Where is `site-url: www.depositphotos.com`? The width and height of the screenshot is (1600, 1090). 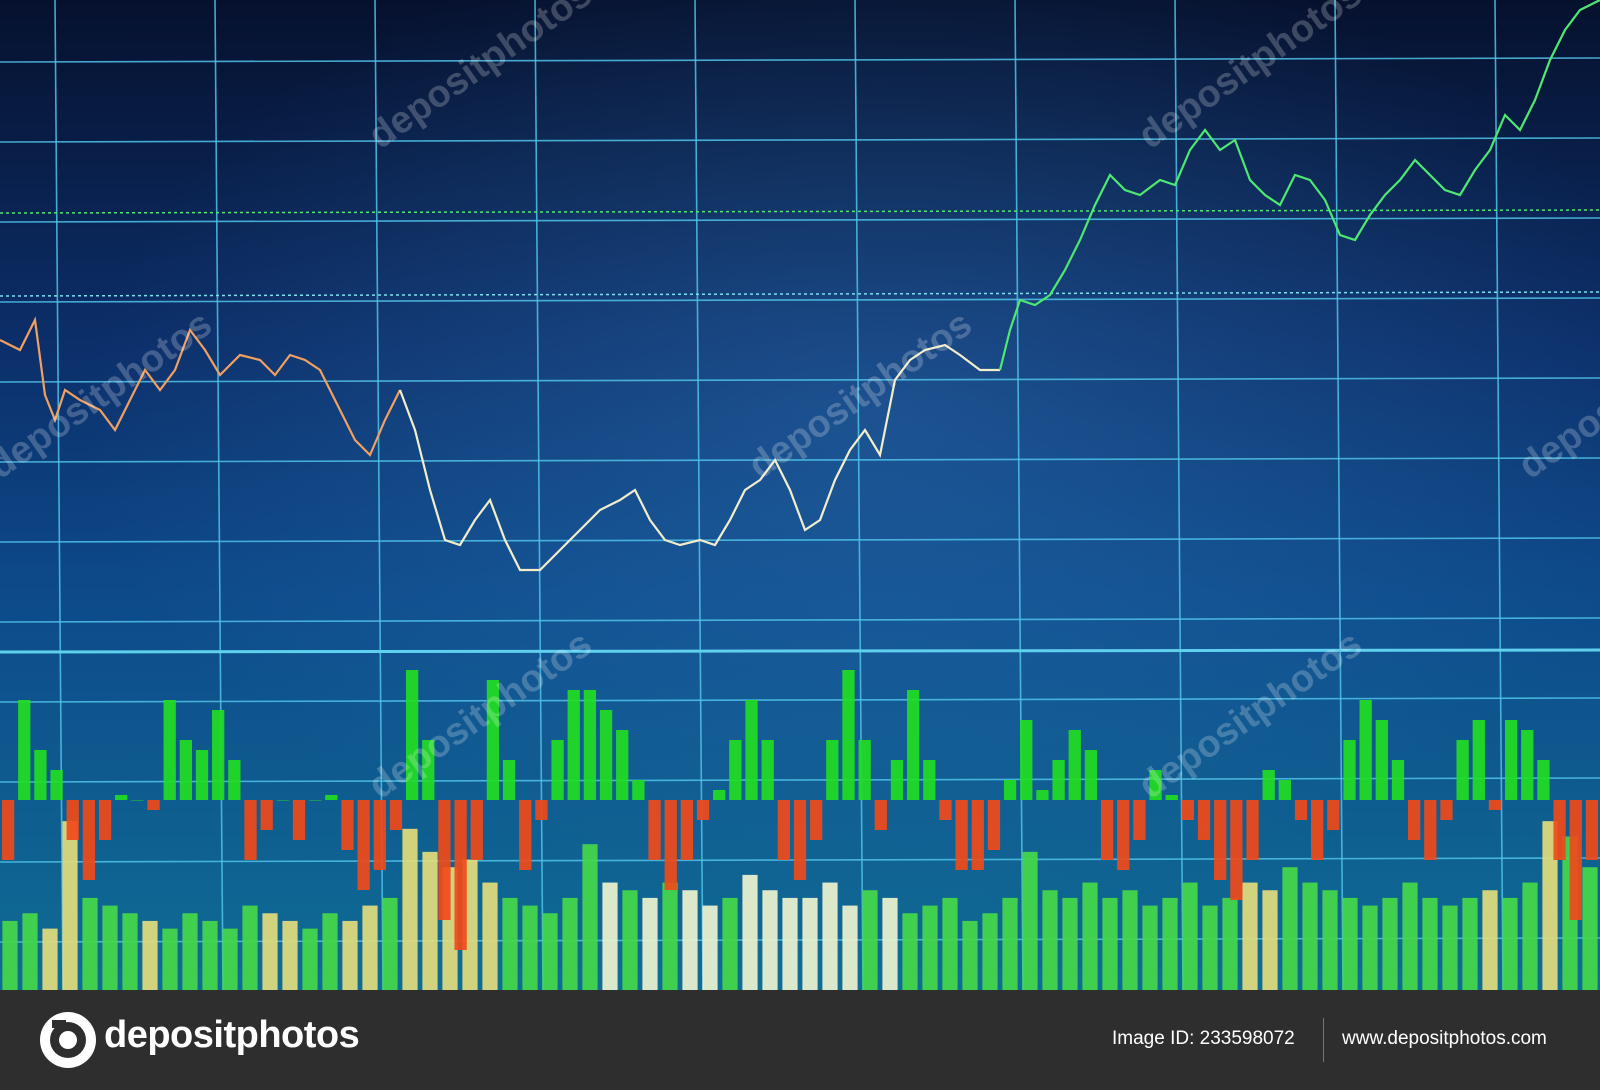 site-url: www.depositphotos.com is located at coordinates (1444, 1038).